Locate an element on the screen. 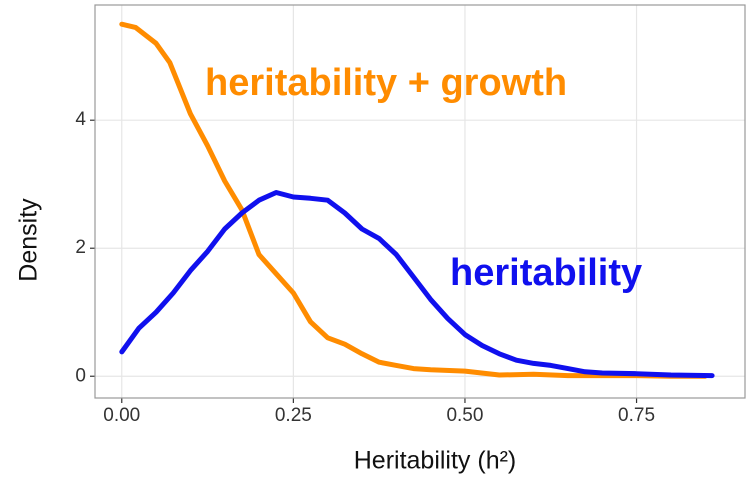  y-axis-label: Density is located at coordinates (29, 240).